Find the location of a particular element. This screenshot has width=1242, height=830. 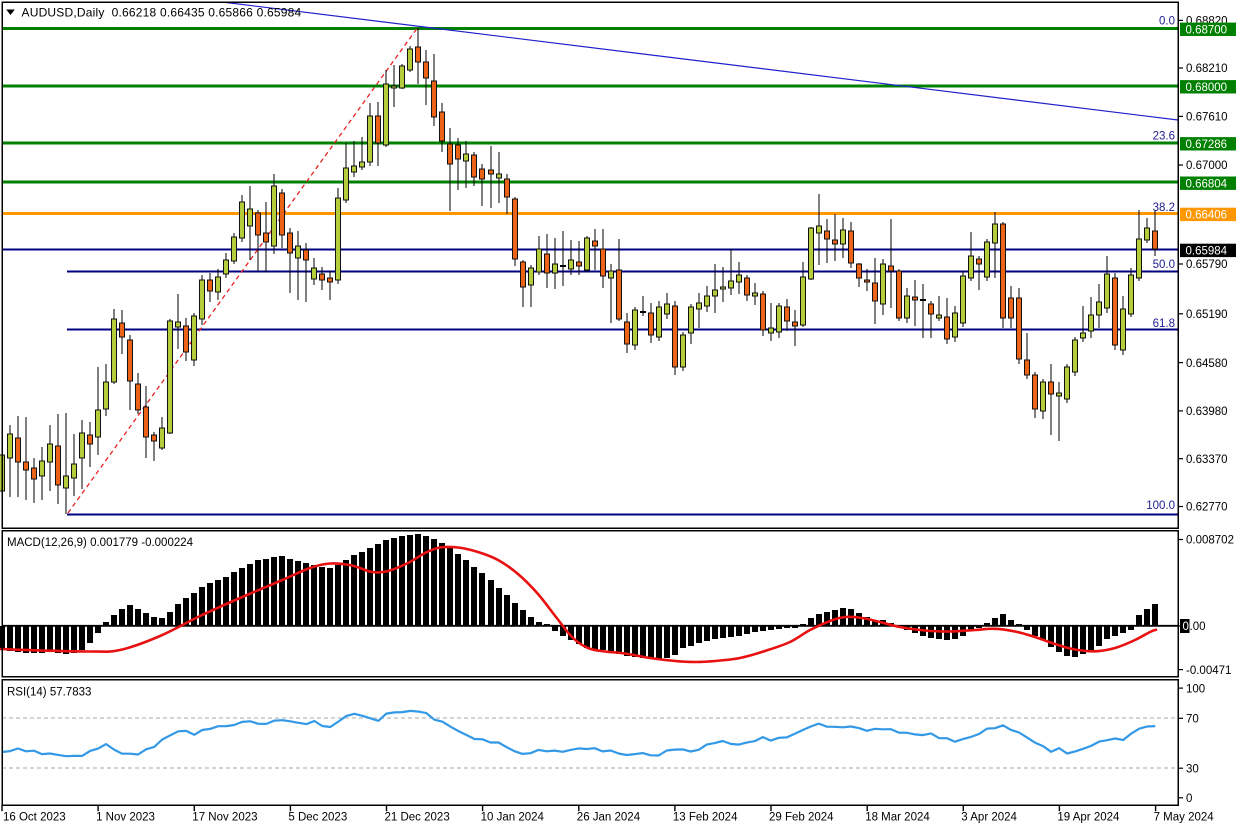

svg-text: 29 Feb 2024 is located at coordinates (801, 818).